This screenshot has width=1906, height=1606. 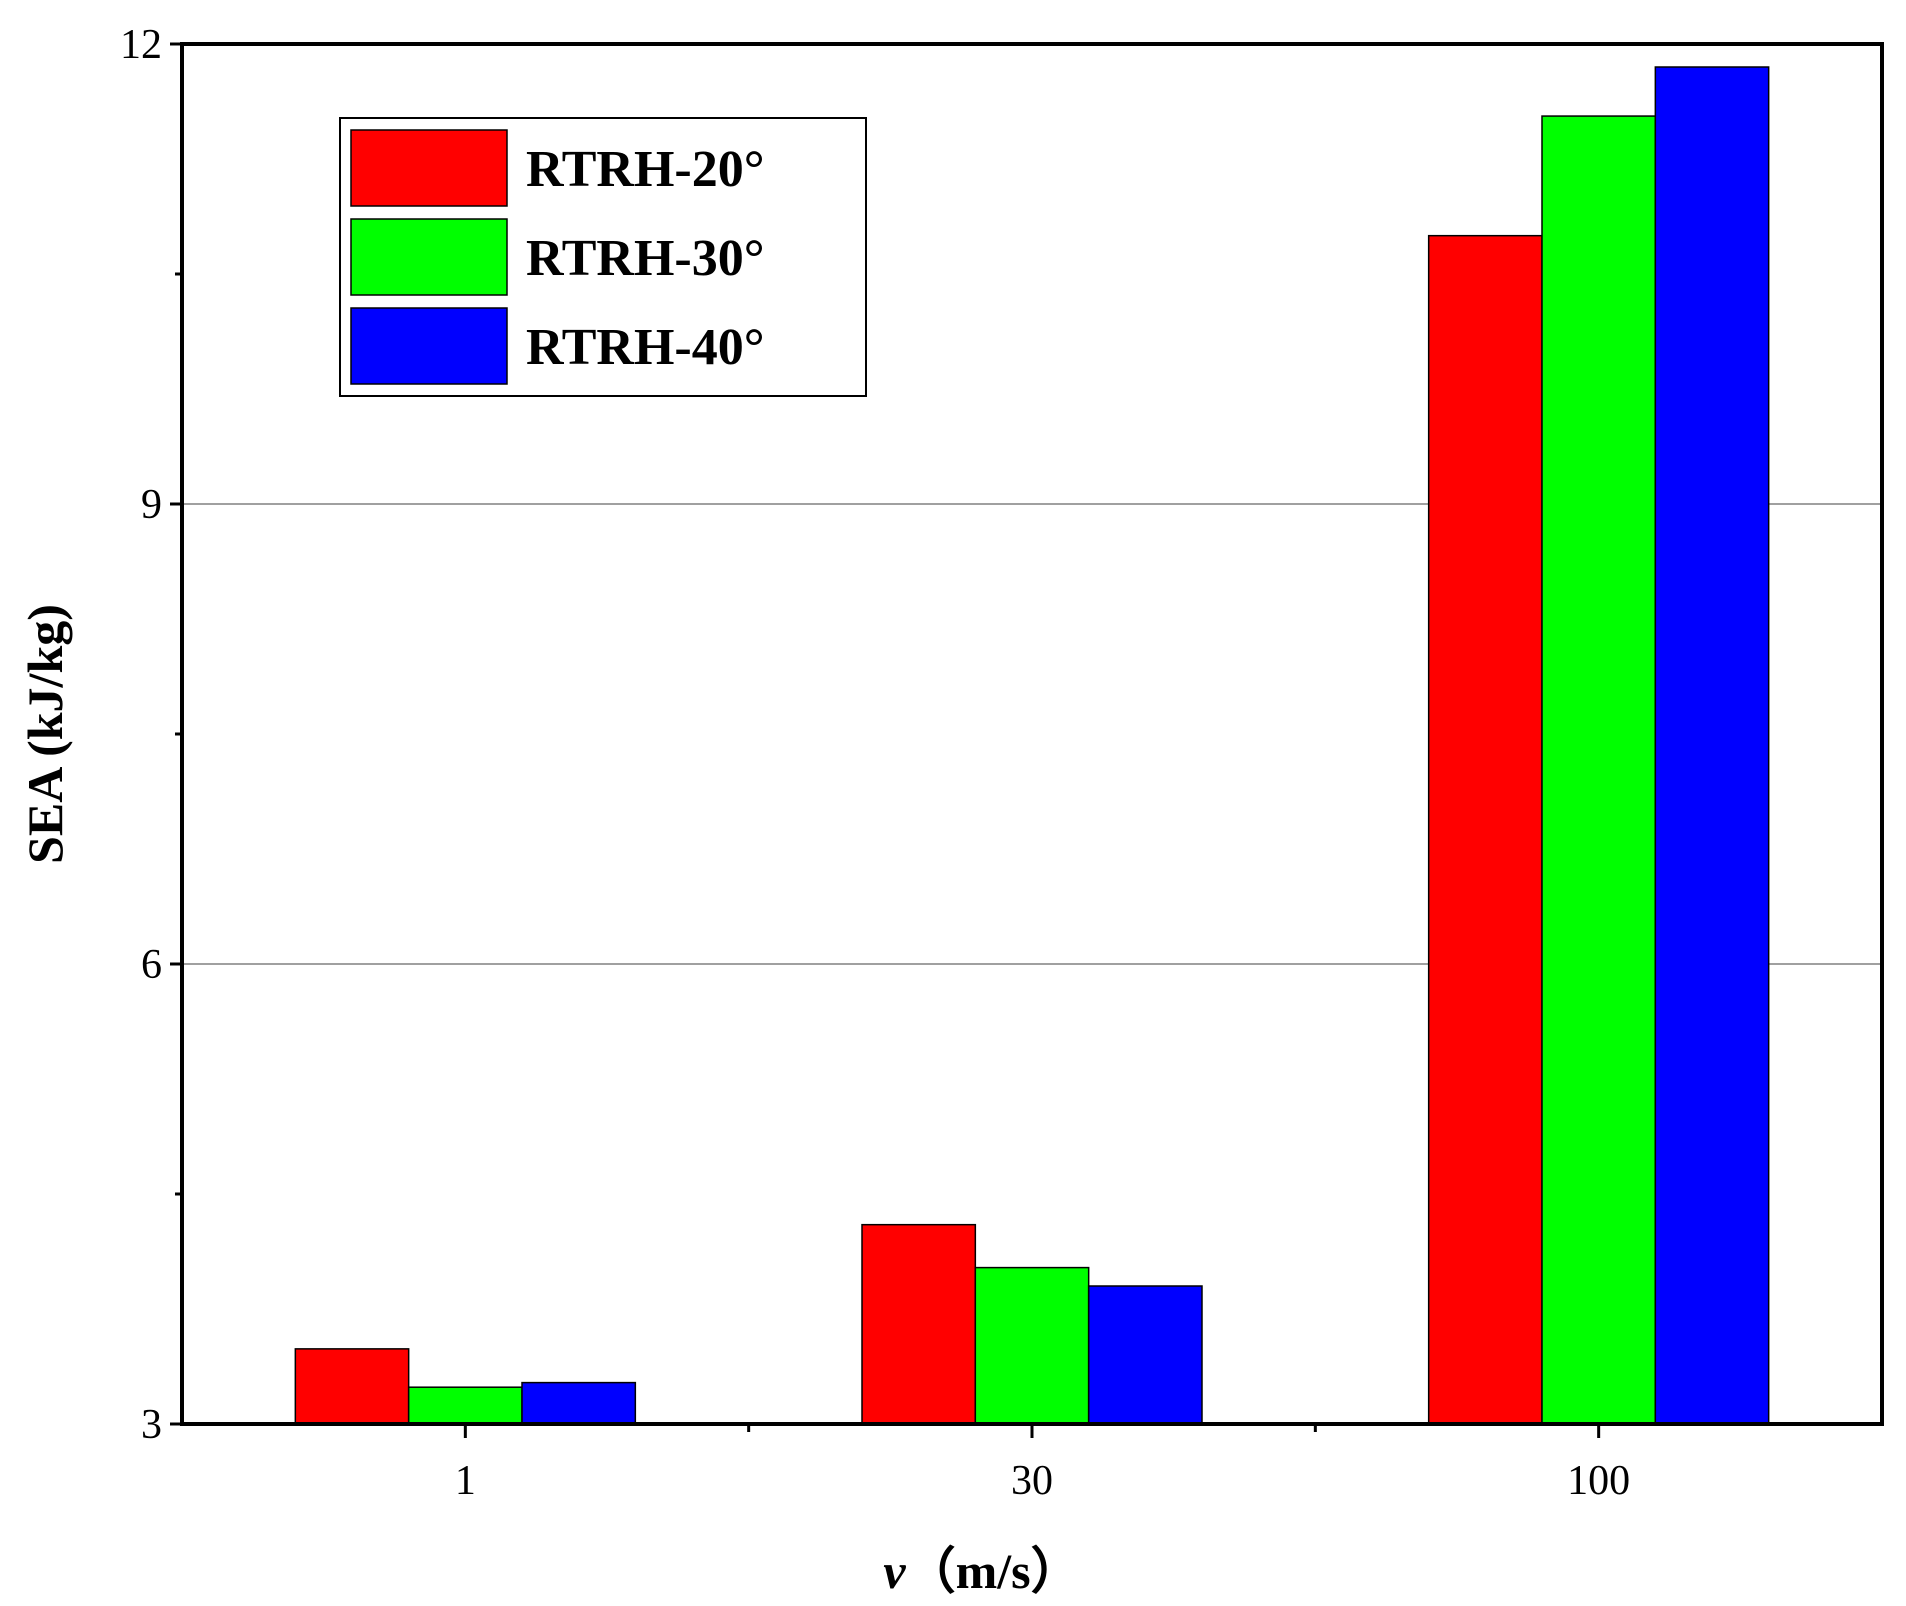 What do you see at coordinates (645, 169) in the screenshot?
I see `legend-label: RTRH-20°` at bounding box center [645, 169].